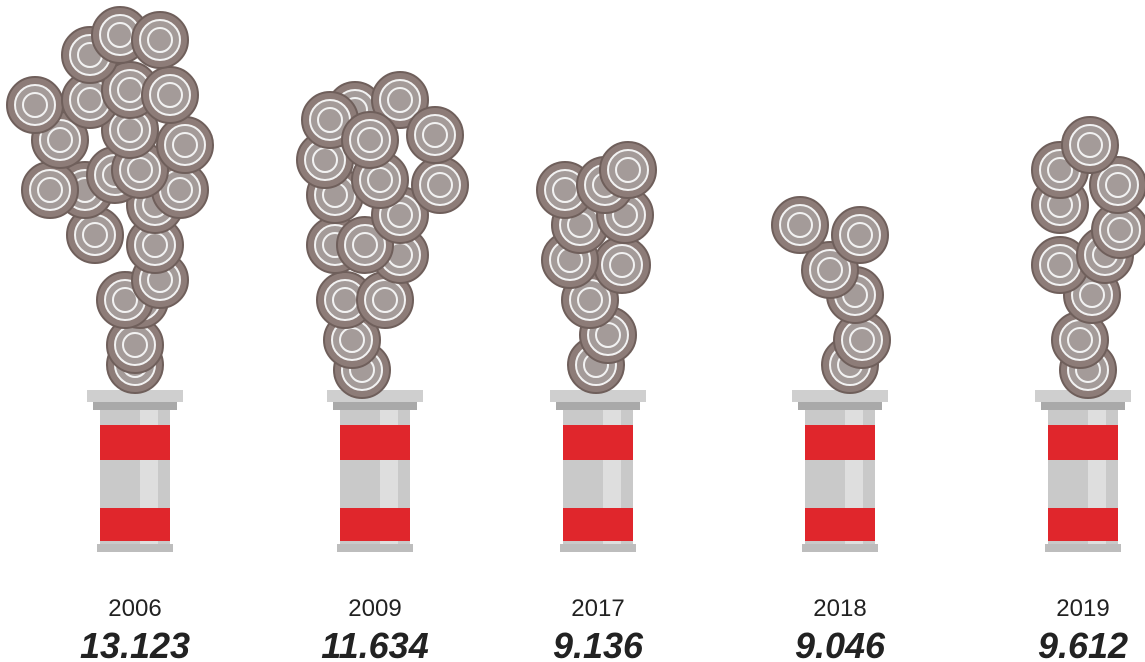  Describe the element at coordinates (1082, 608) in the screenshot. I see `year-label: 2019` at that location.